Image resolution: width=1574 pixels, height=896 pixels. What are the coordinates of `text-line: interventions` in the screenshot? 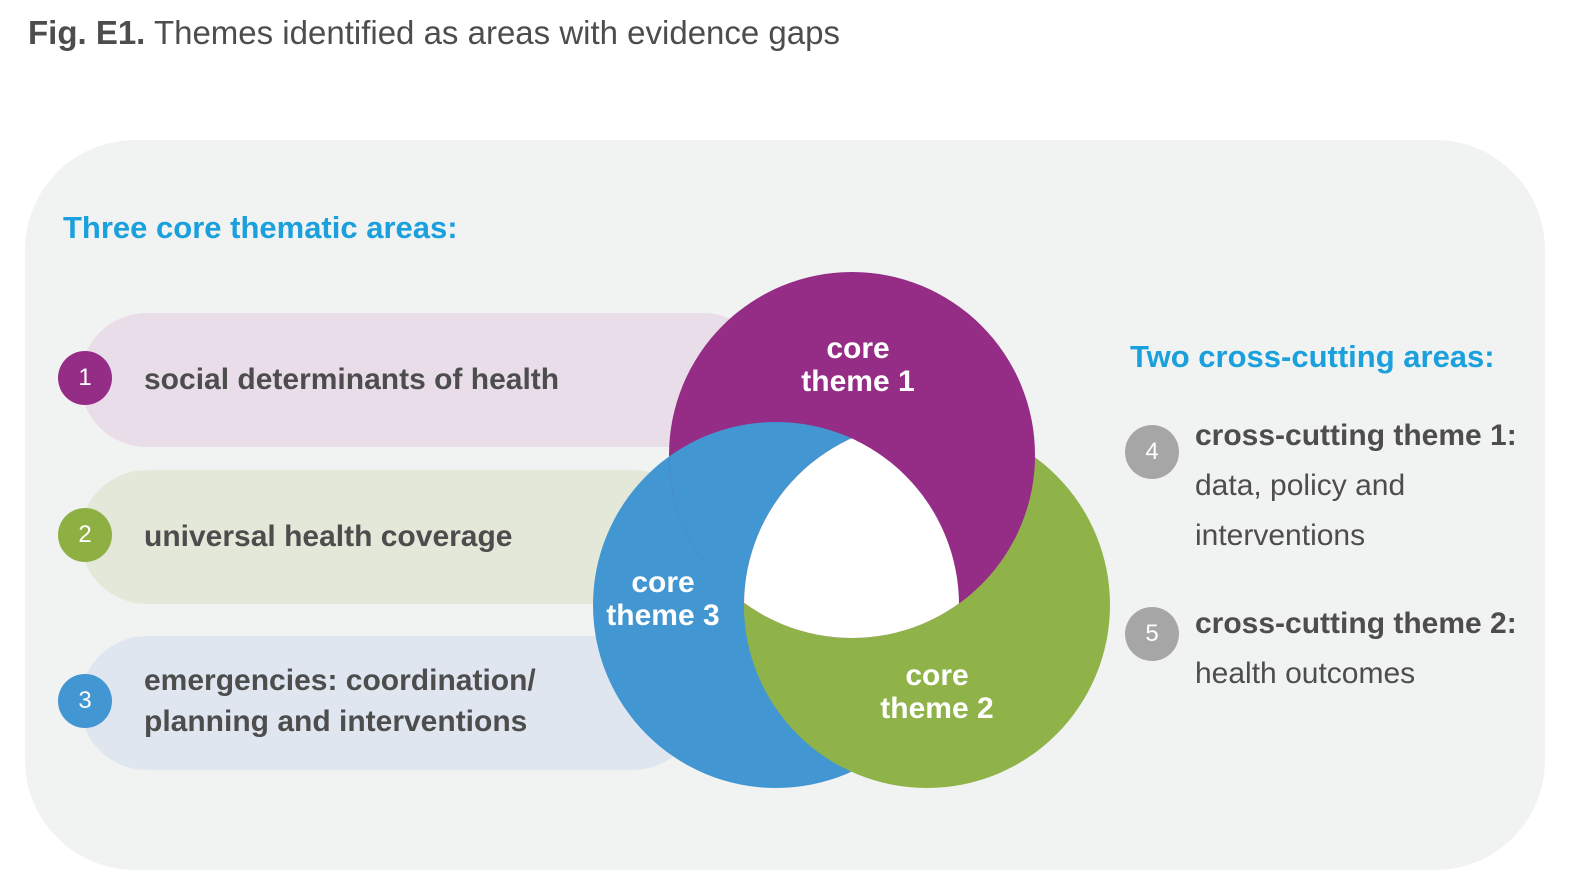 It's located at (1280, 535).